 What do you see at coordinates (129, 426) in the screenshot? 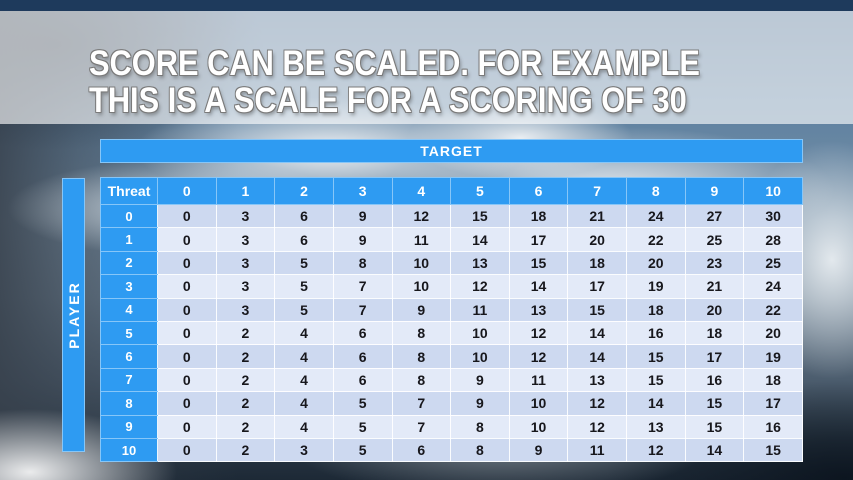
I see `player-row-header: 9` at bounding box center [129, 426].